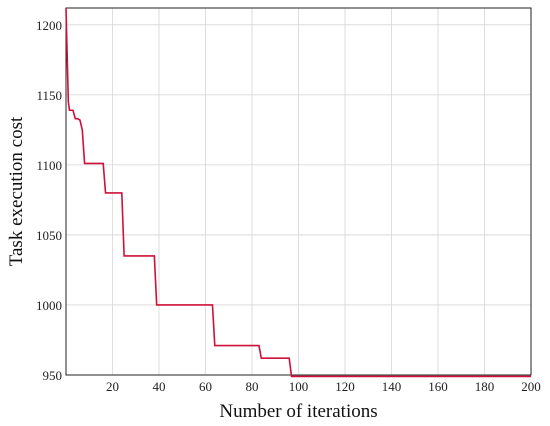  Describe the element at coordinates (392, 386) in the screenshot. I see `x-tick-label: 140` at that location.